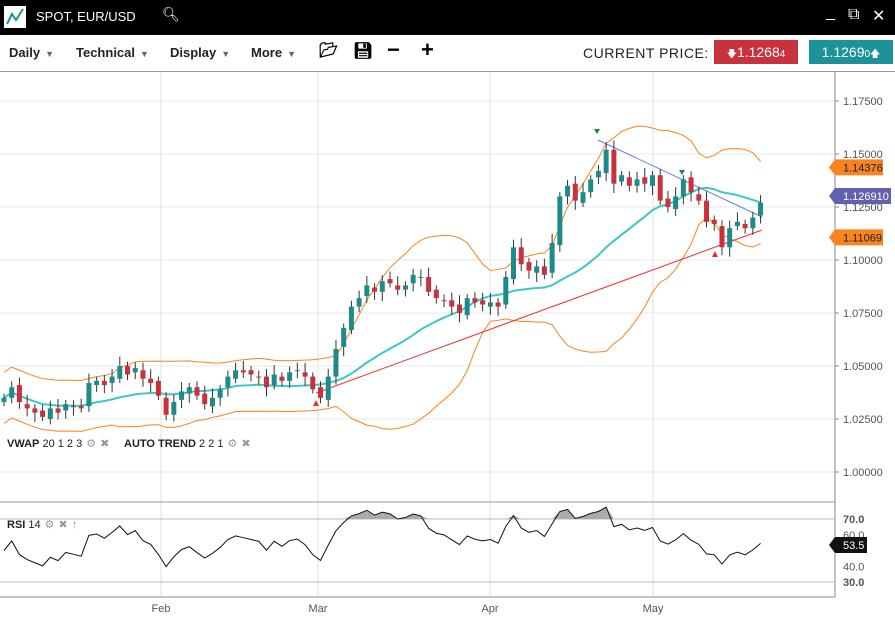 The image size is (895, 620). Describe the element at coordinates (31, 52) in the screenshot. I see `interval-menu: Daily ▼` at that location.